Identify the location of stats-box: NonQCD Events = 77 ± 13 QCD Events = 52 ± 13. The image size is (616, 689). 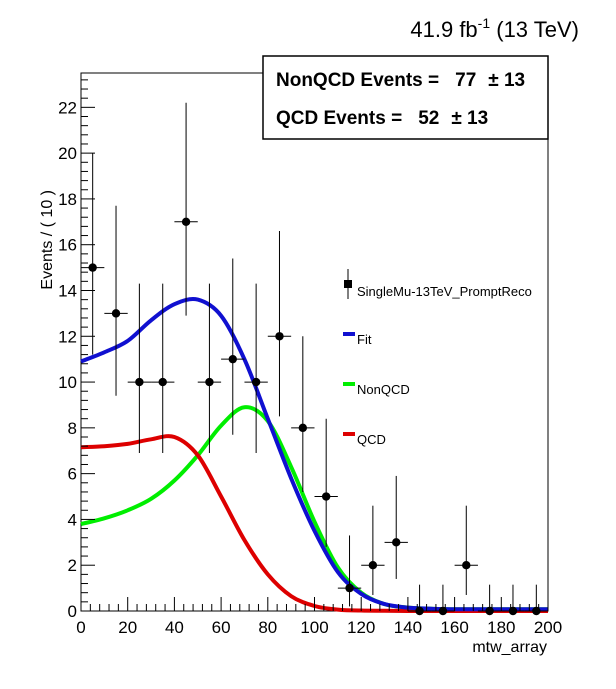
(405, 97).